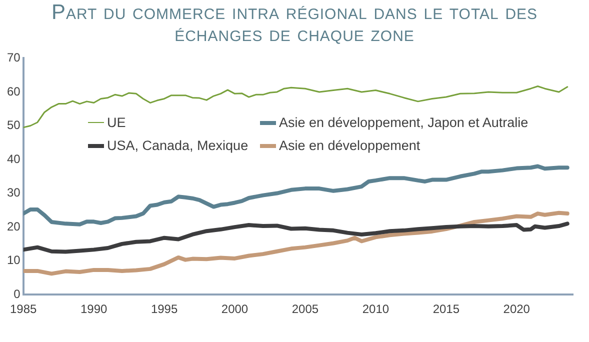 This screenshot has height=342, width=589. Describe the element at coordinates (94, 309) in the screenshot. I see `x-tick-label: 1990` at that location.